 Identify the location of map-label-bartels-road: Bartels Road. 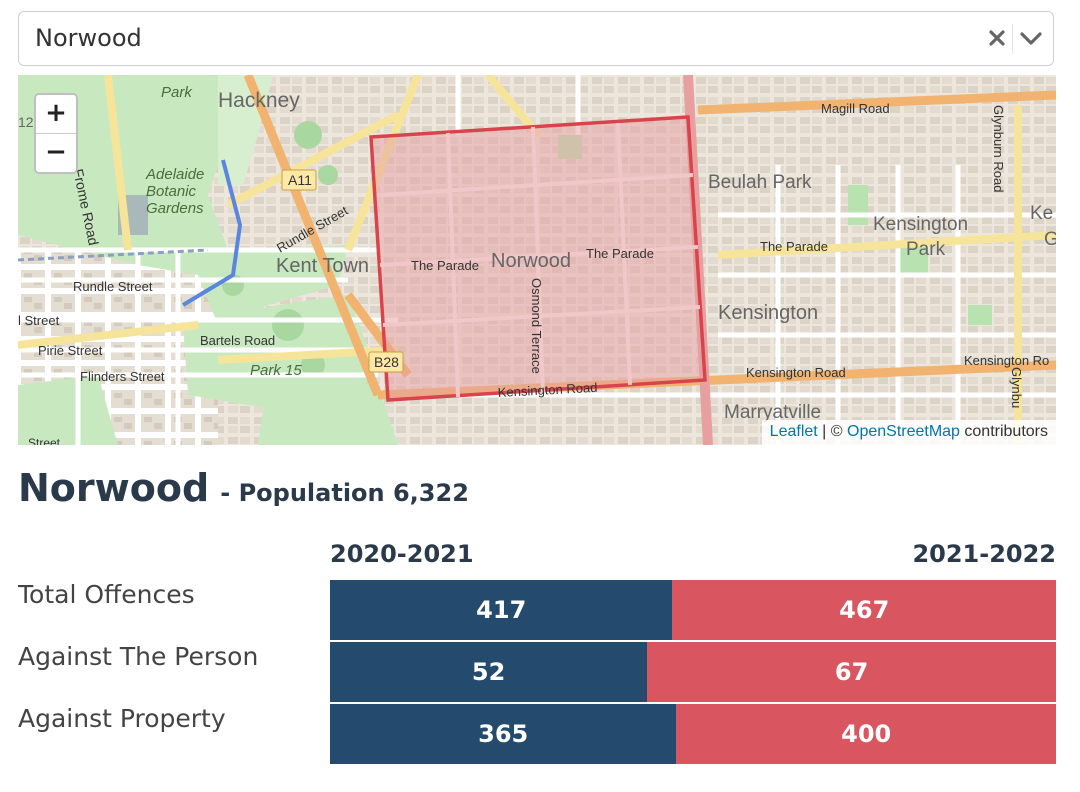
(237, 340).